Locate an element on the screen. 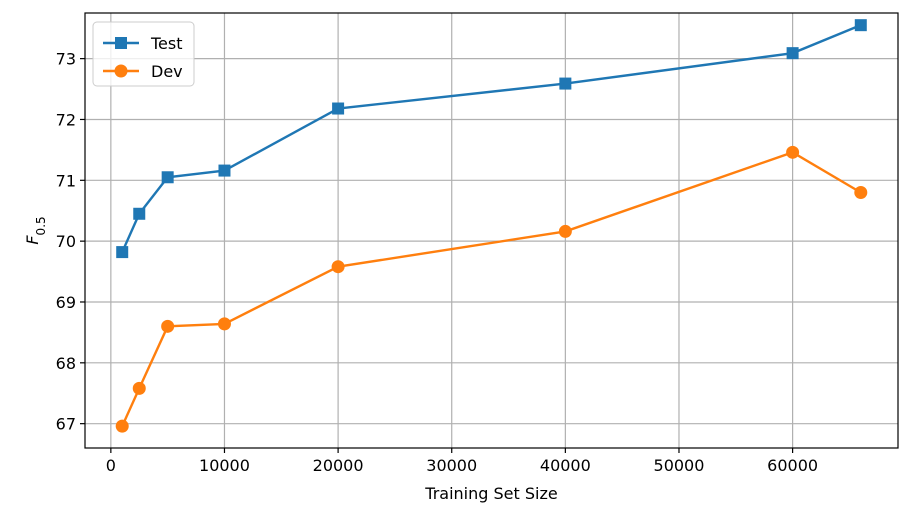 Image resolution: width=918 pixels, height=524 pixels. x-axis-label: Training Set Size is located at coordinates (490, 493).